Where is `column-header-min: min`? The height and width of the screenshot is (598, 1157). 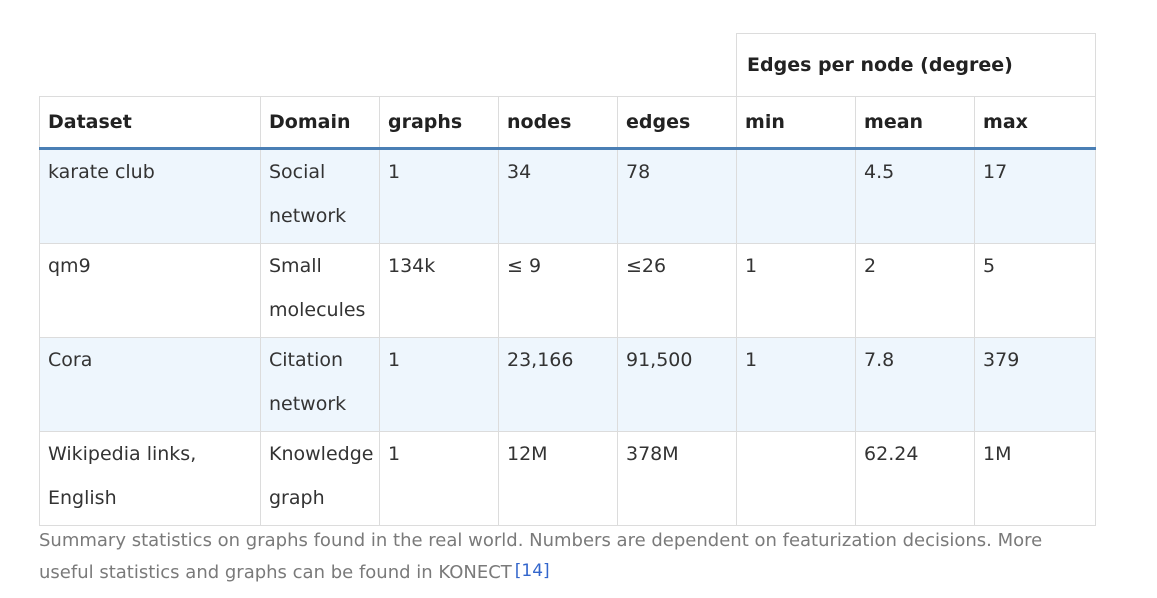
column-header-min: min is located at coordinates (796, 123).